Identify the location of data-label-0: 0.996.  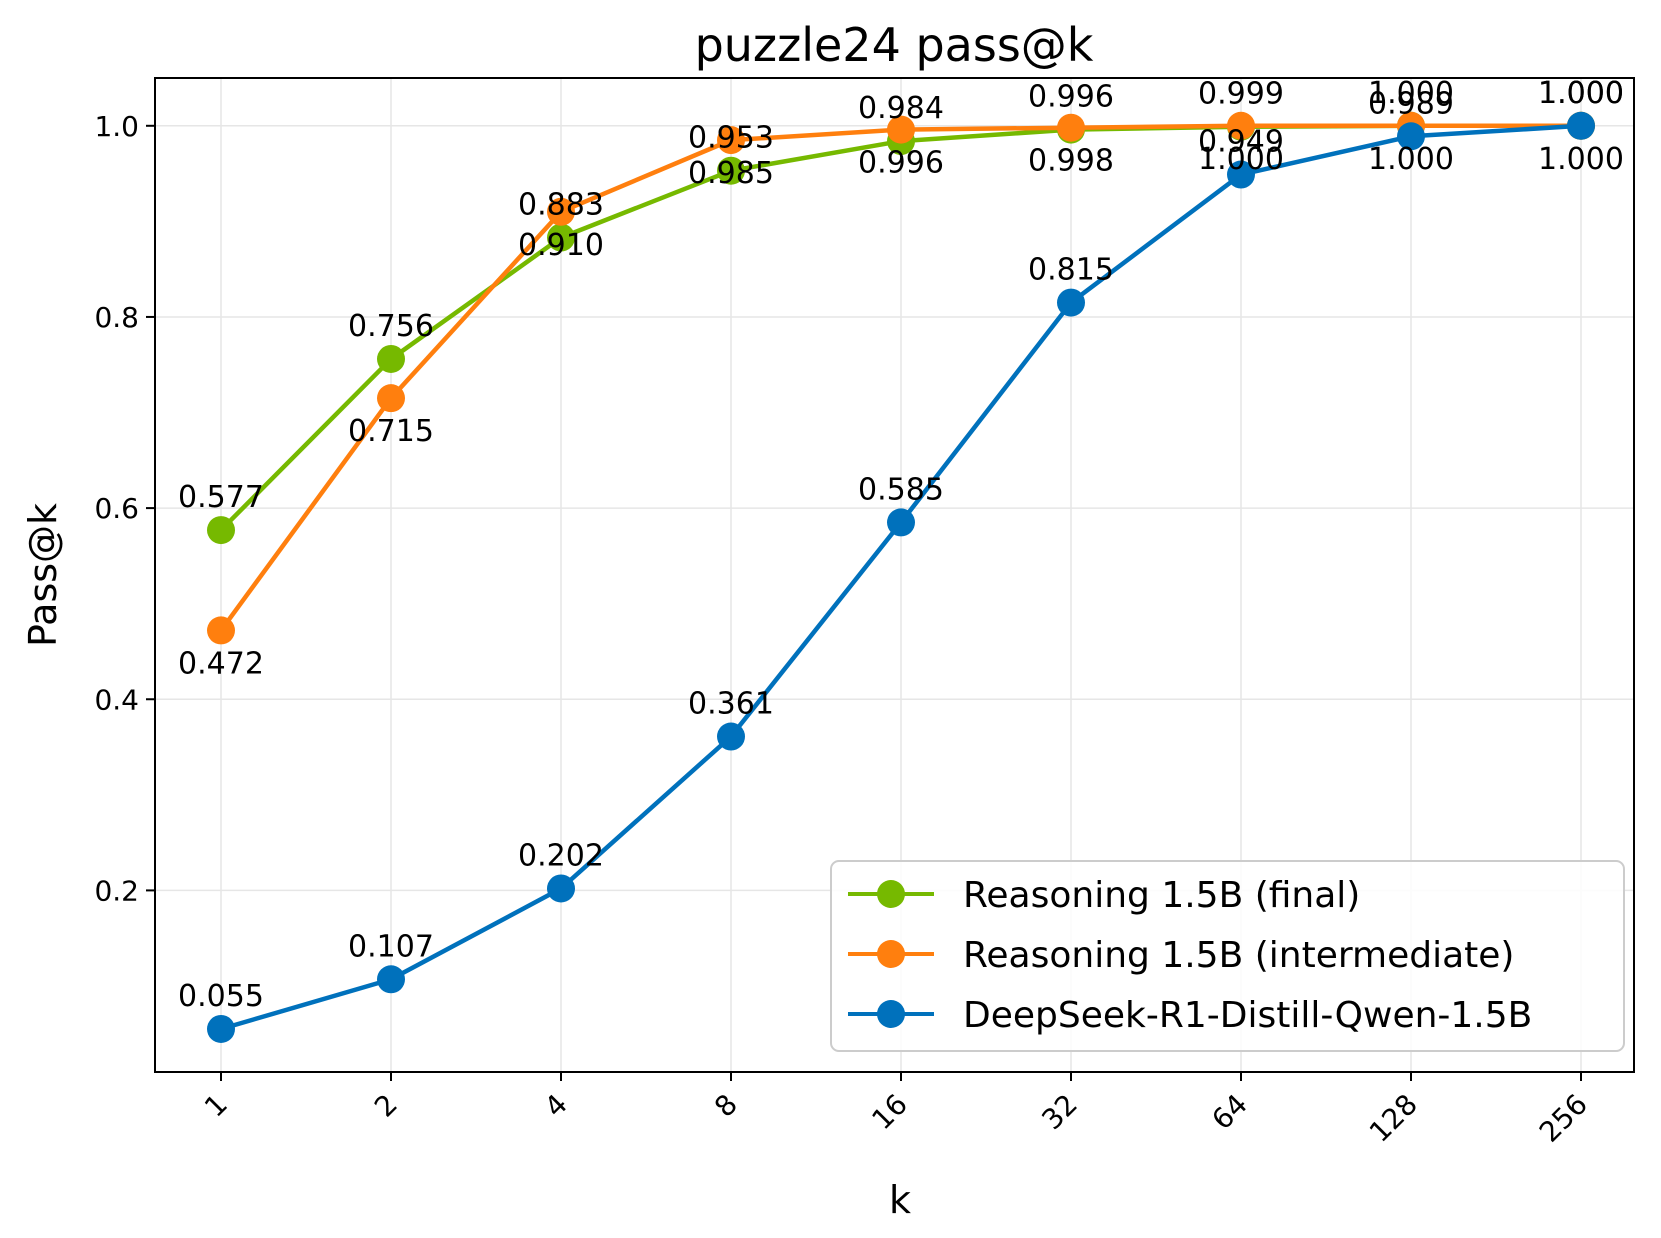
(1071, 97).